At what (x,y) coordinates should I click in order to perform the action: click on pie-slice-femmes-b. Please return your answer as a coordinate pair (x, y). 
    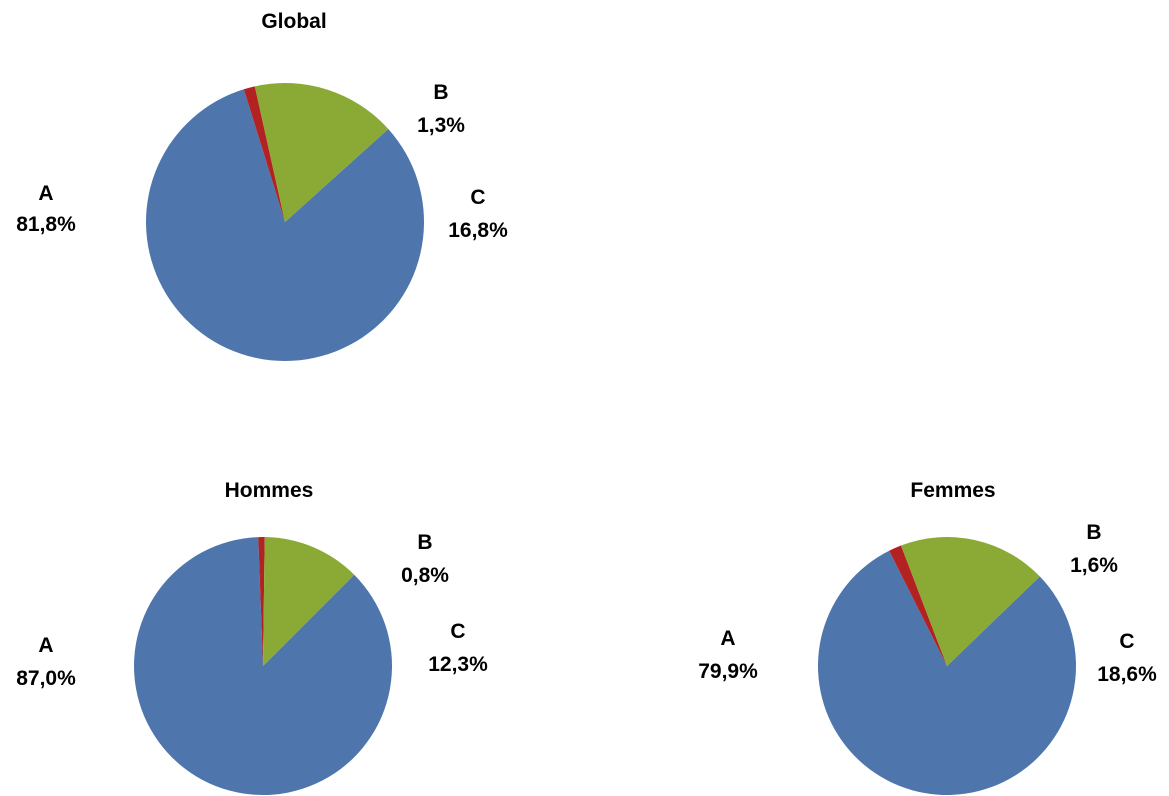
    Looking at the image, I should click on (918, 605).